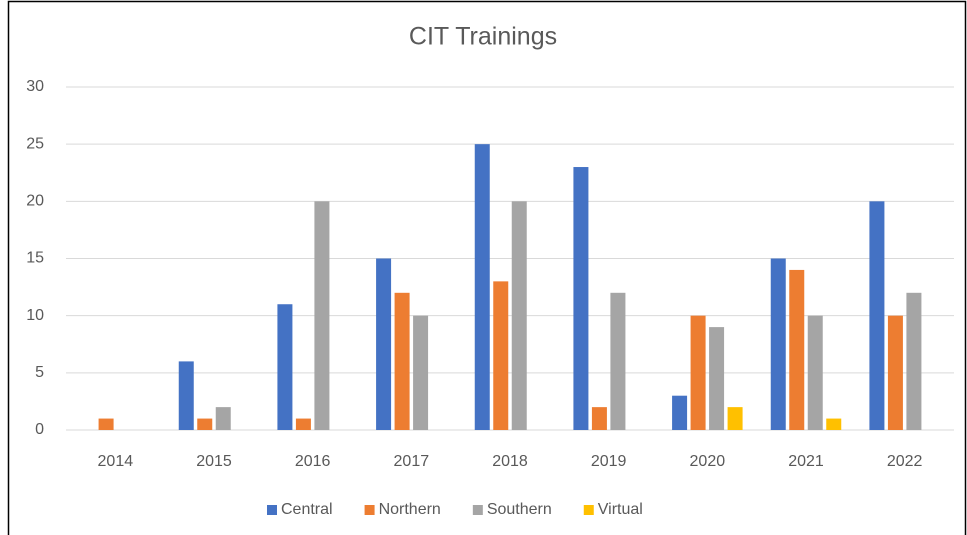 The width and height of the screenshot is (967, 535). Describe the element at coordinates (35, 201) in the screenshot. I see `y-tick-label: 20` at that location.